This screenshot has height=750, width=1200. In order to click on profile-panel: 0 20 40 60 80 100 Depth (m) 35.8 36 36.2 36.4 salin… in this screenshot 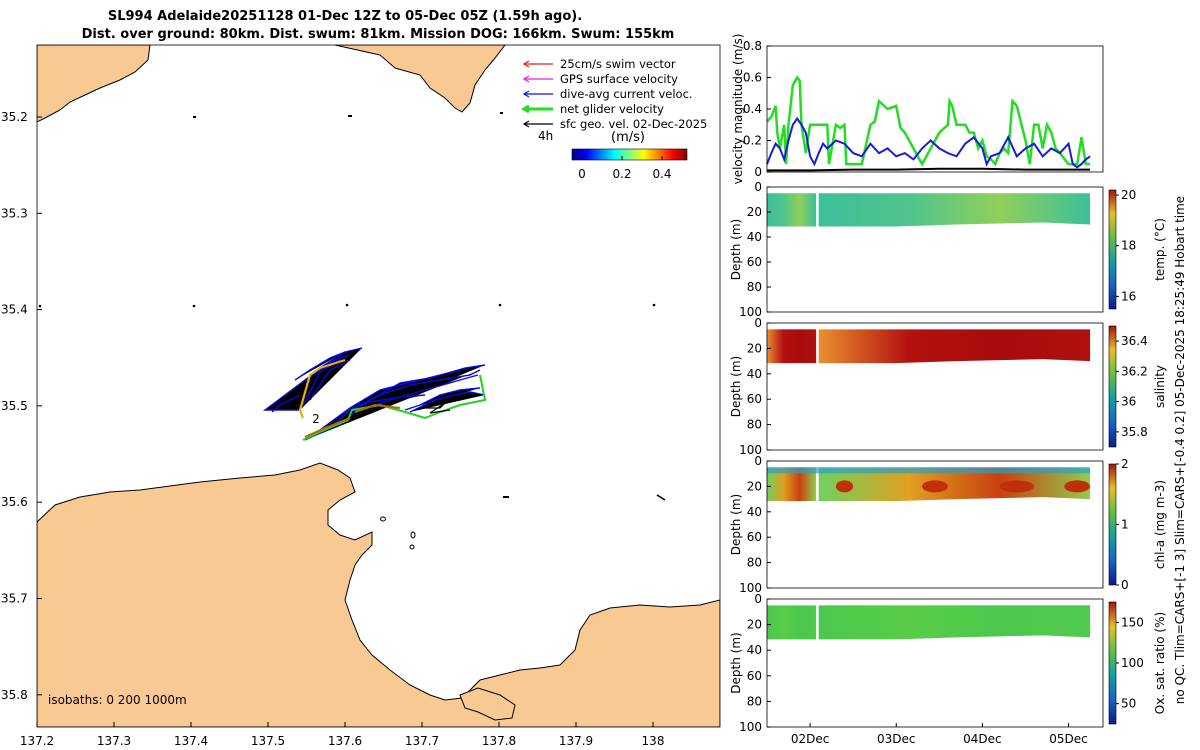, I will do `click(948, 386)`.